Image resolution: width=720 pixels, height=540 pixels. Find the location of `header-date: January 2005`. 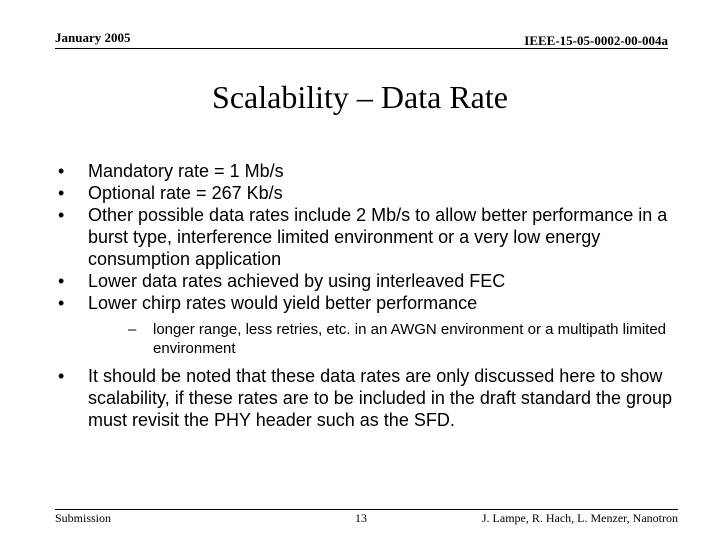

header-date: January 2005 is located at coordinates (93, 37).